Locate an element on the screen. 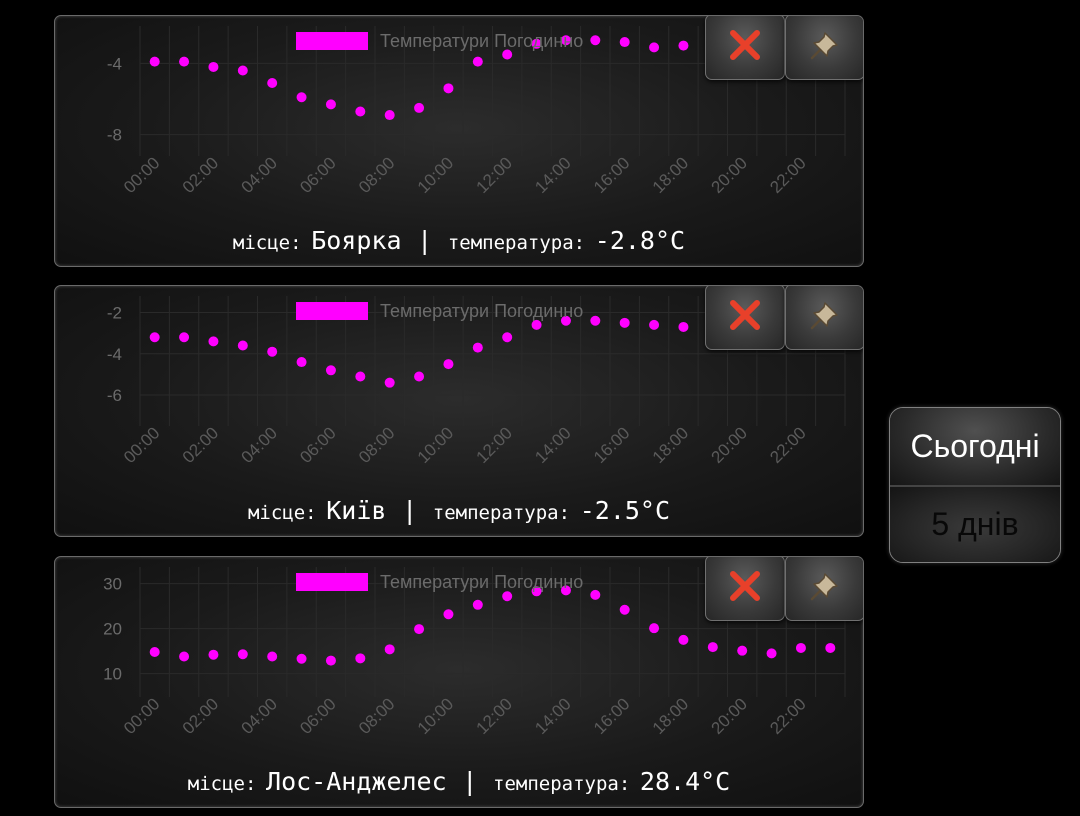  y-tick-label: -6 is located at coordinates (114, 395).